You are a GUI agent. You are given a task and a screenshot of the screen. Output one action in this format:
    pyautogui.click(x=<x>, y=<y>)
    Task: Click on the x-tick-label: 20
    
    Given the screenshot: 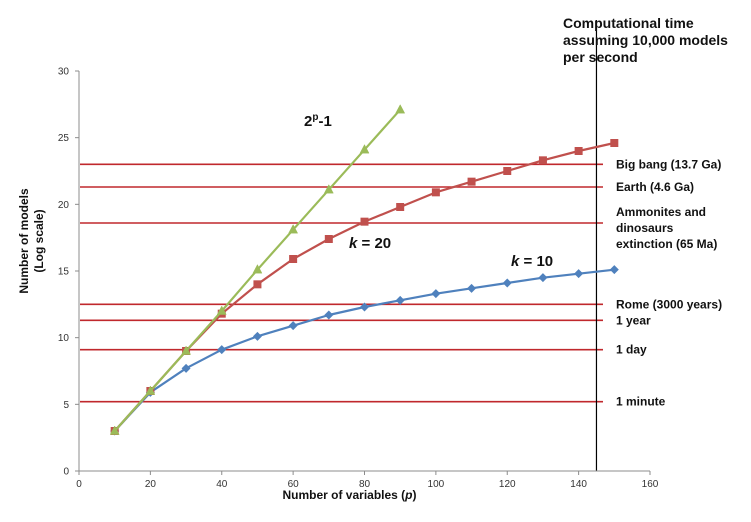 What is the action you would take?
    pyautogui.click(x=151, y=484)
    